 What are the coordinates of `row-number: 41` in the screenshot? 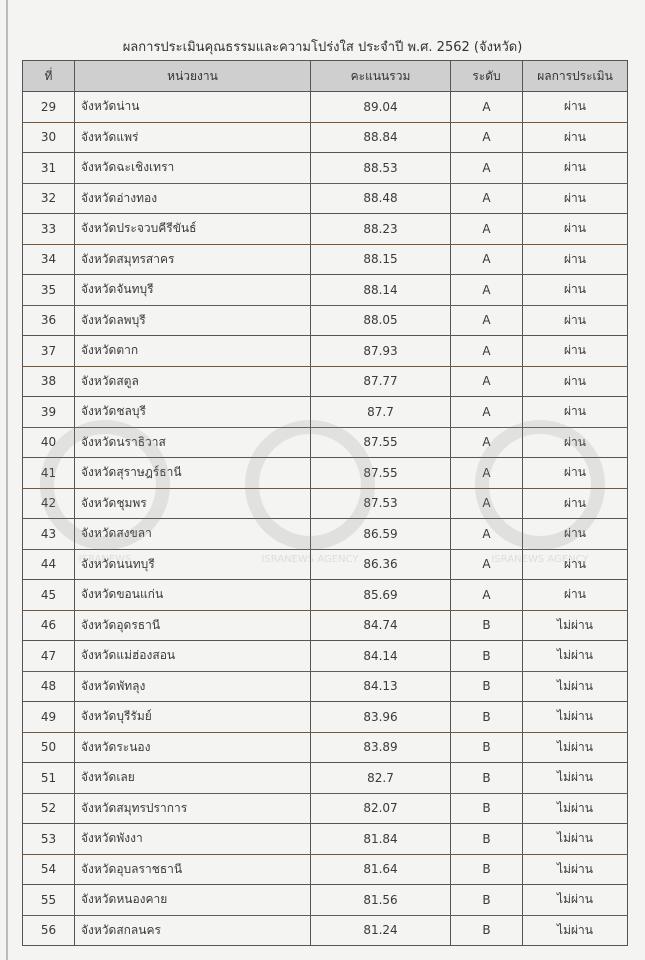 It's located at (48, 473).